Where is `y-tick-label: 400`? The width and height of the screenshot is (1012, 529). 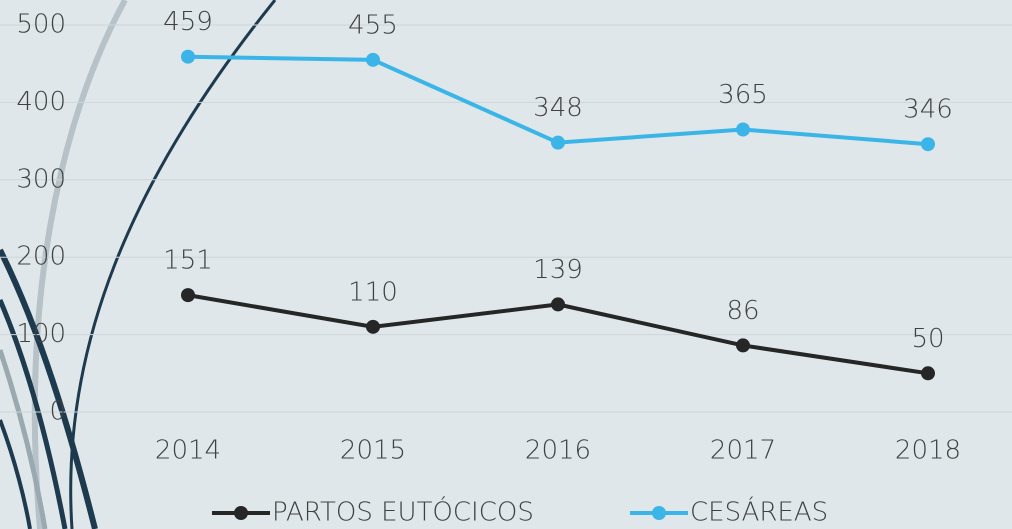
y-tick-label: 400 is located at coordinates (41, 102).